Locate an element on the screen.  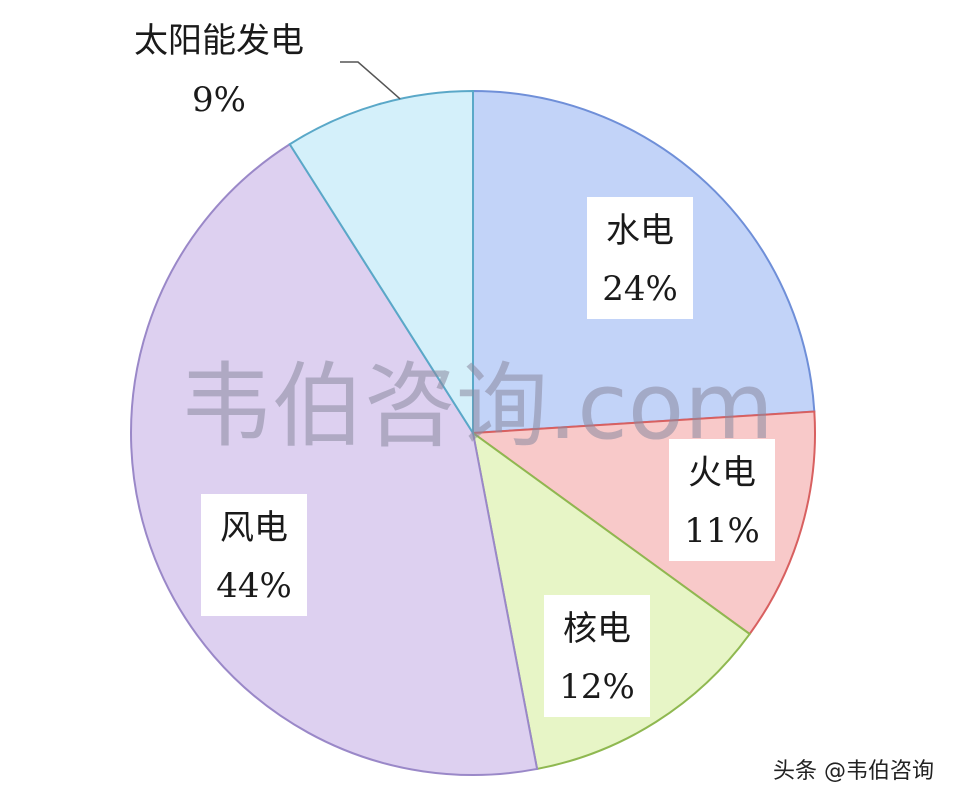
slice-name: 火电 is located at coordinates (722, 473).